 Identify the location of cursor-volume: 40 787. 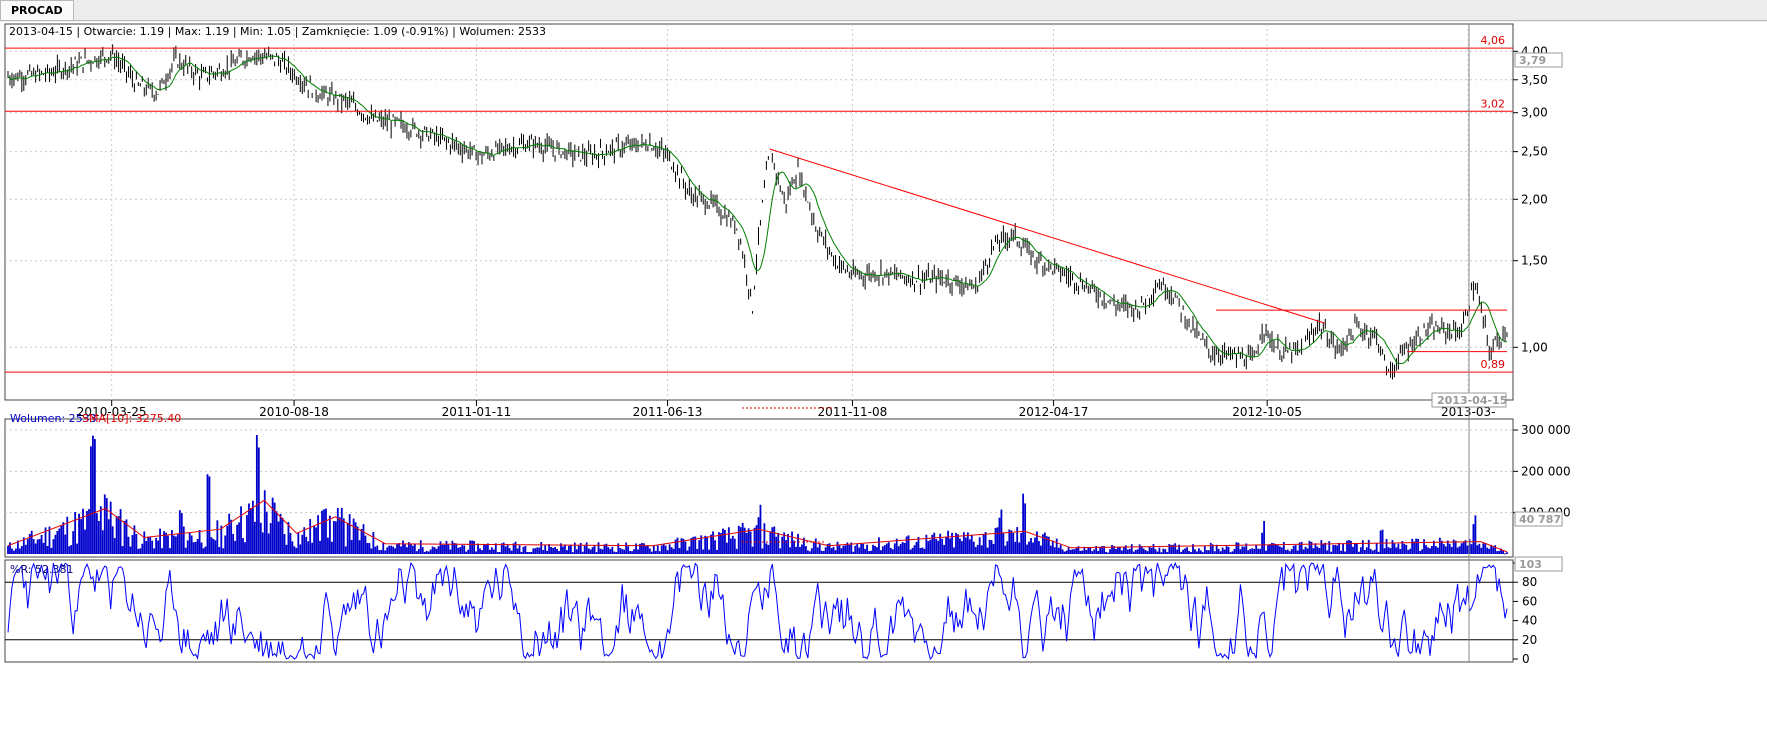
(1540, 519).